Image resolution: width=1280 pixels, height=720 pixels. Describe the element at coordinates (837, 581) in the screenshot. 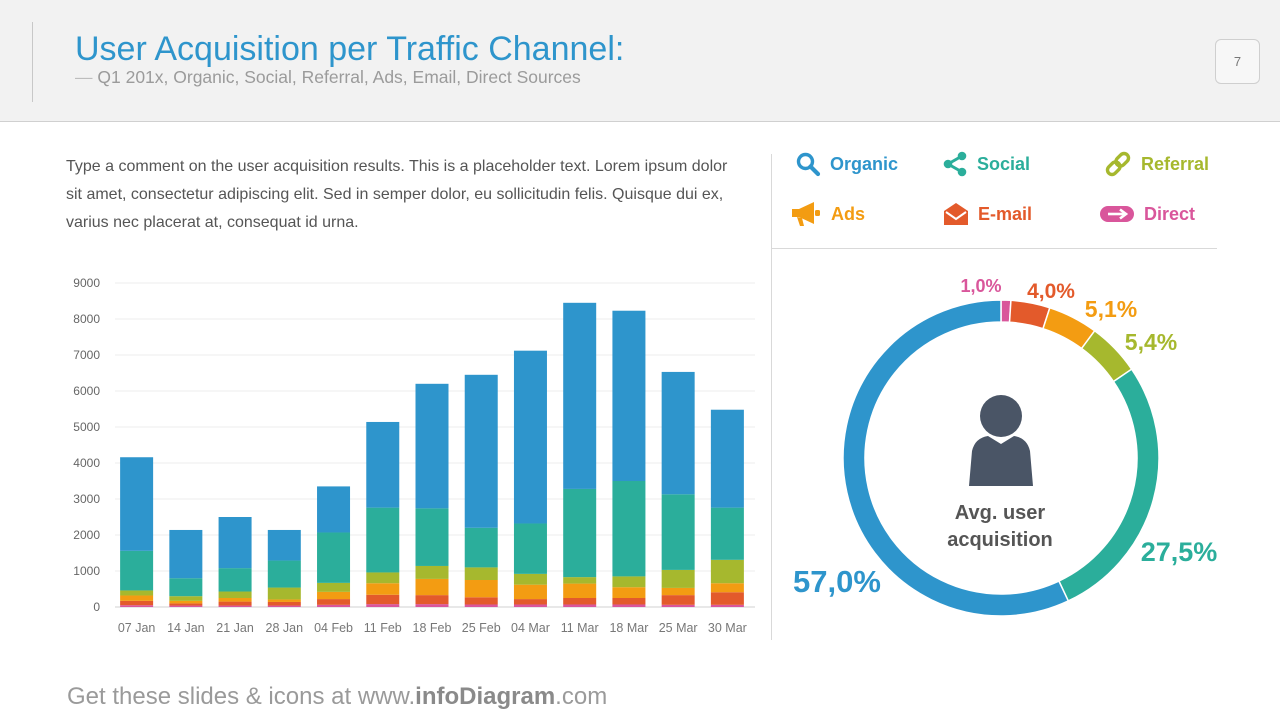

I see `donut-label-organic: 57,0%` at that location.